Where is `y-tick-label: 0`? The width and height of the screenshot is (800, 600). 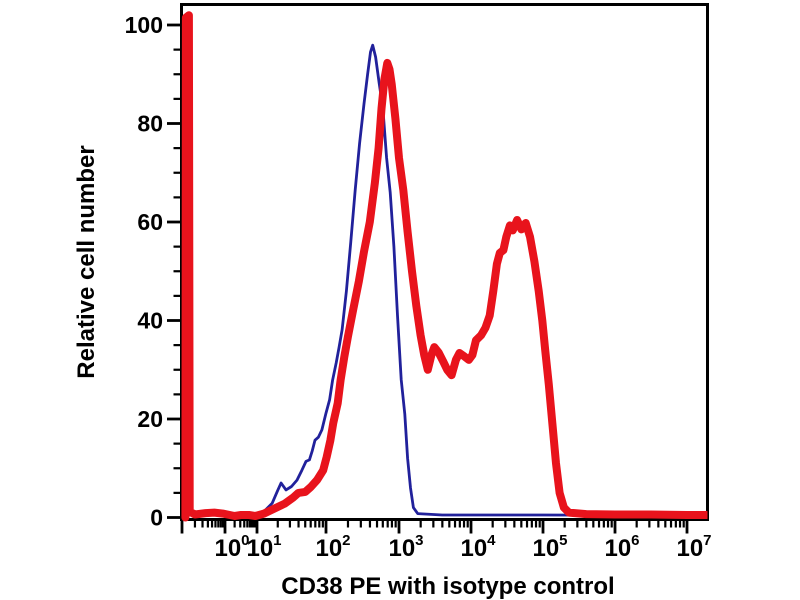
y-tick-label: 0 is located at coordinates (156, 518).